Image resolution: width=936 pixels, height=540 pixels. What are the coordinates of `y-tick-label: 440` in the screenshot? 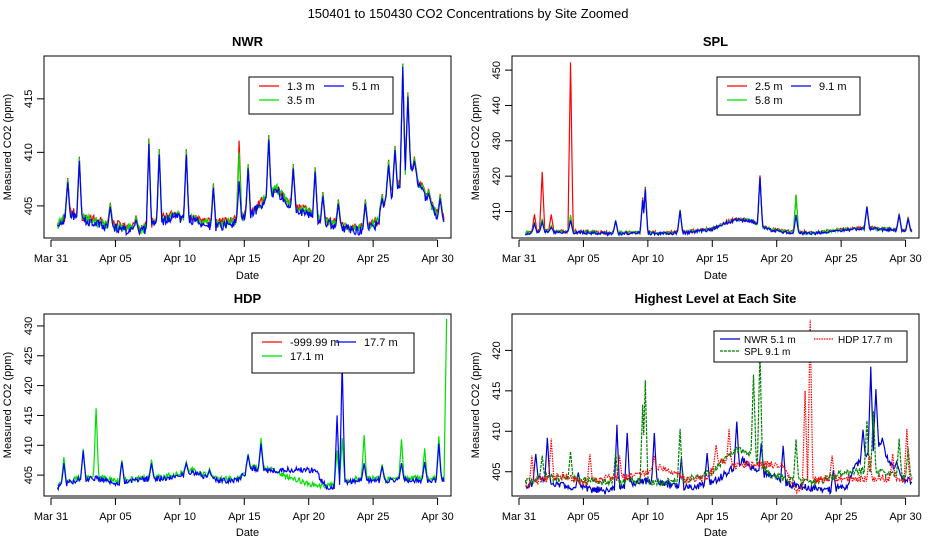 It's located at (497, 105).